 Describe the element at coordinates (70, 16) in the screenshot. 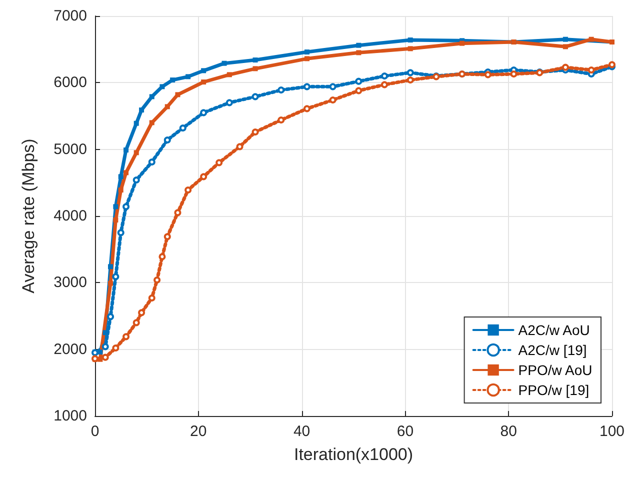

I see `y-tick-label: 7000` at that location.